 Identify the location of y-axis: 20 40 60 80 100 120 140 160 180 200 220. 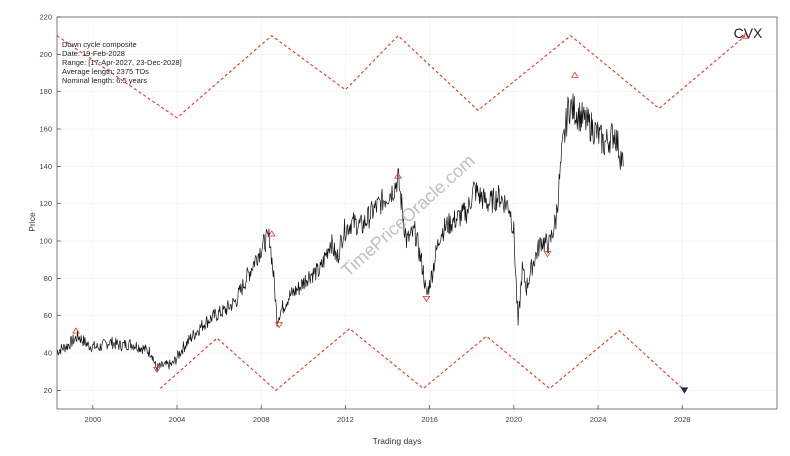
(50, 204).